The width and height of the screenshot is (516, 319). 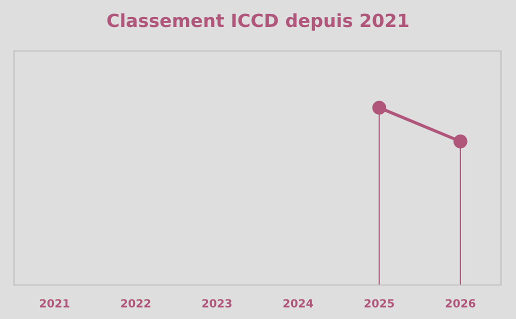 What do you see at coordinates (135, 303) in the screenshot?
I see `x-tick-label: 2022` at bounding box center [135, 303].